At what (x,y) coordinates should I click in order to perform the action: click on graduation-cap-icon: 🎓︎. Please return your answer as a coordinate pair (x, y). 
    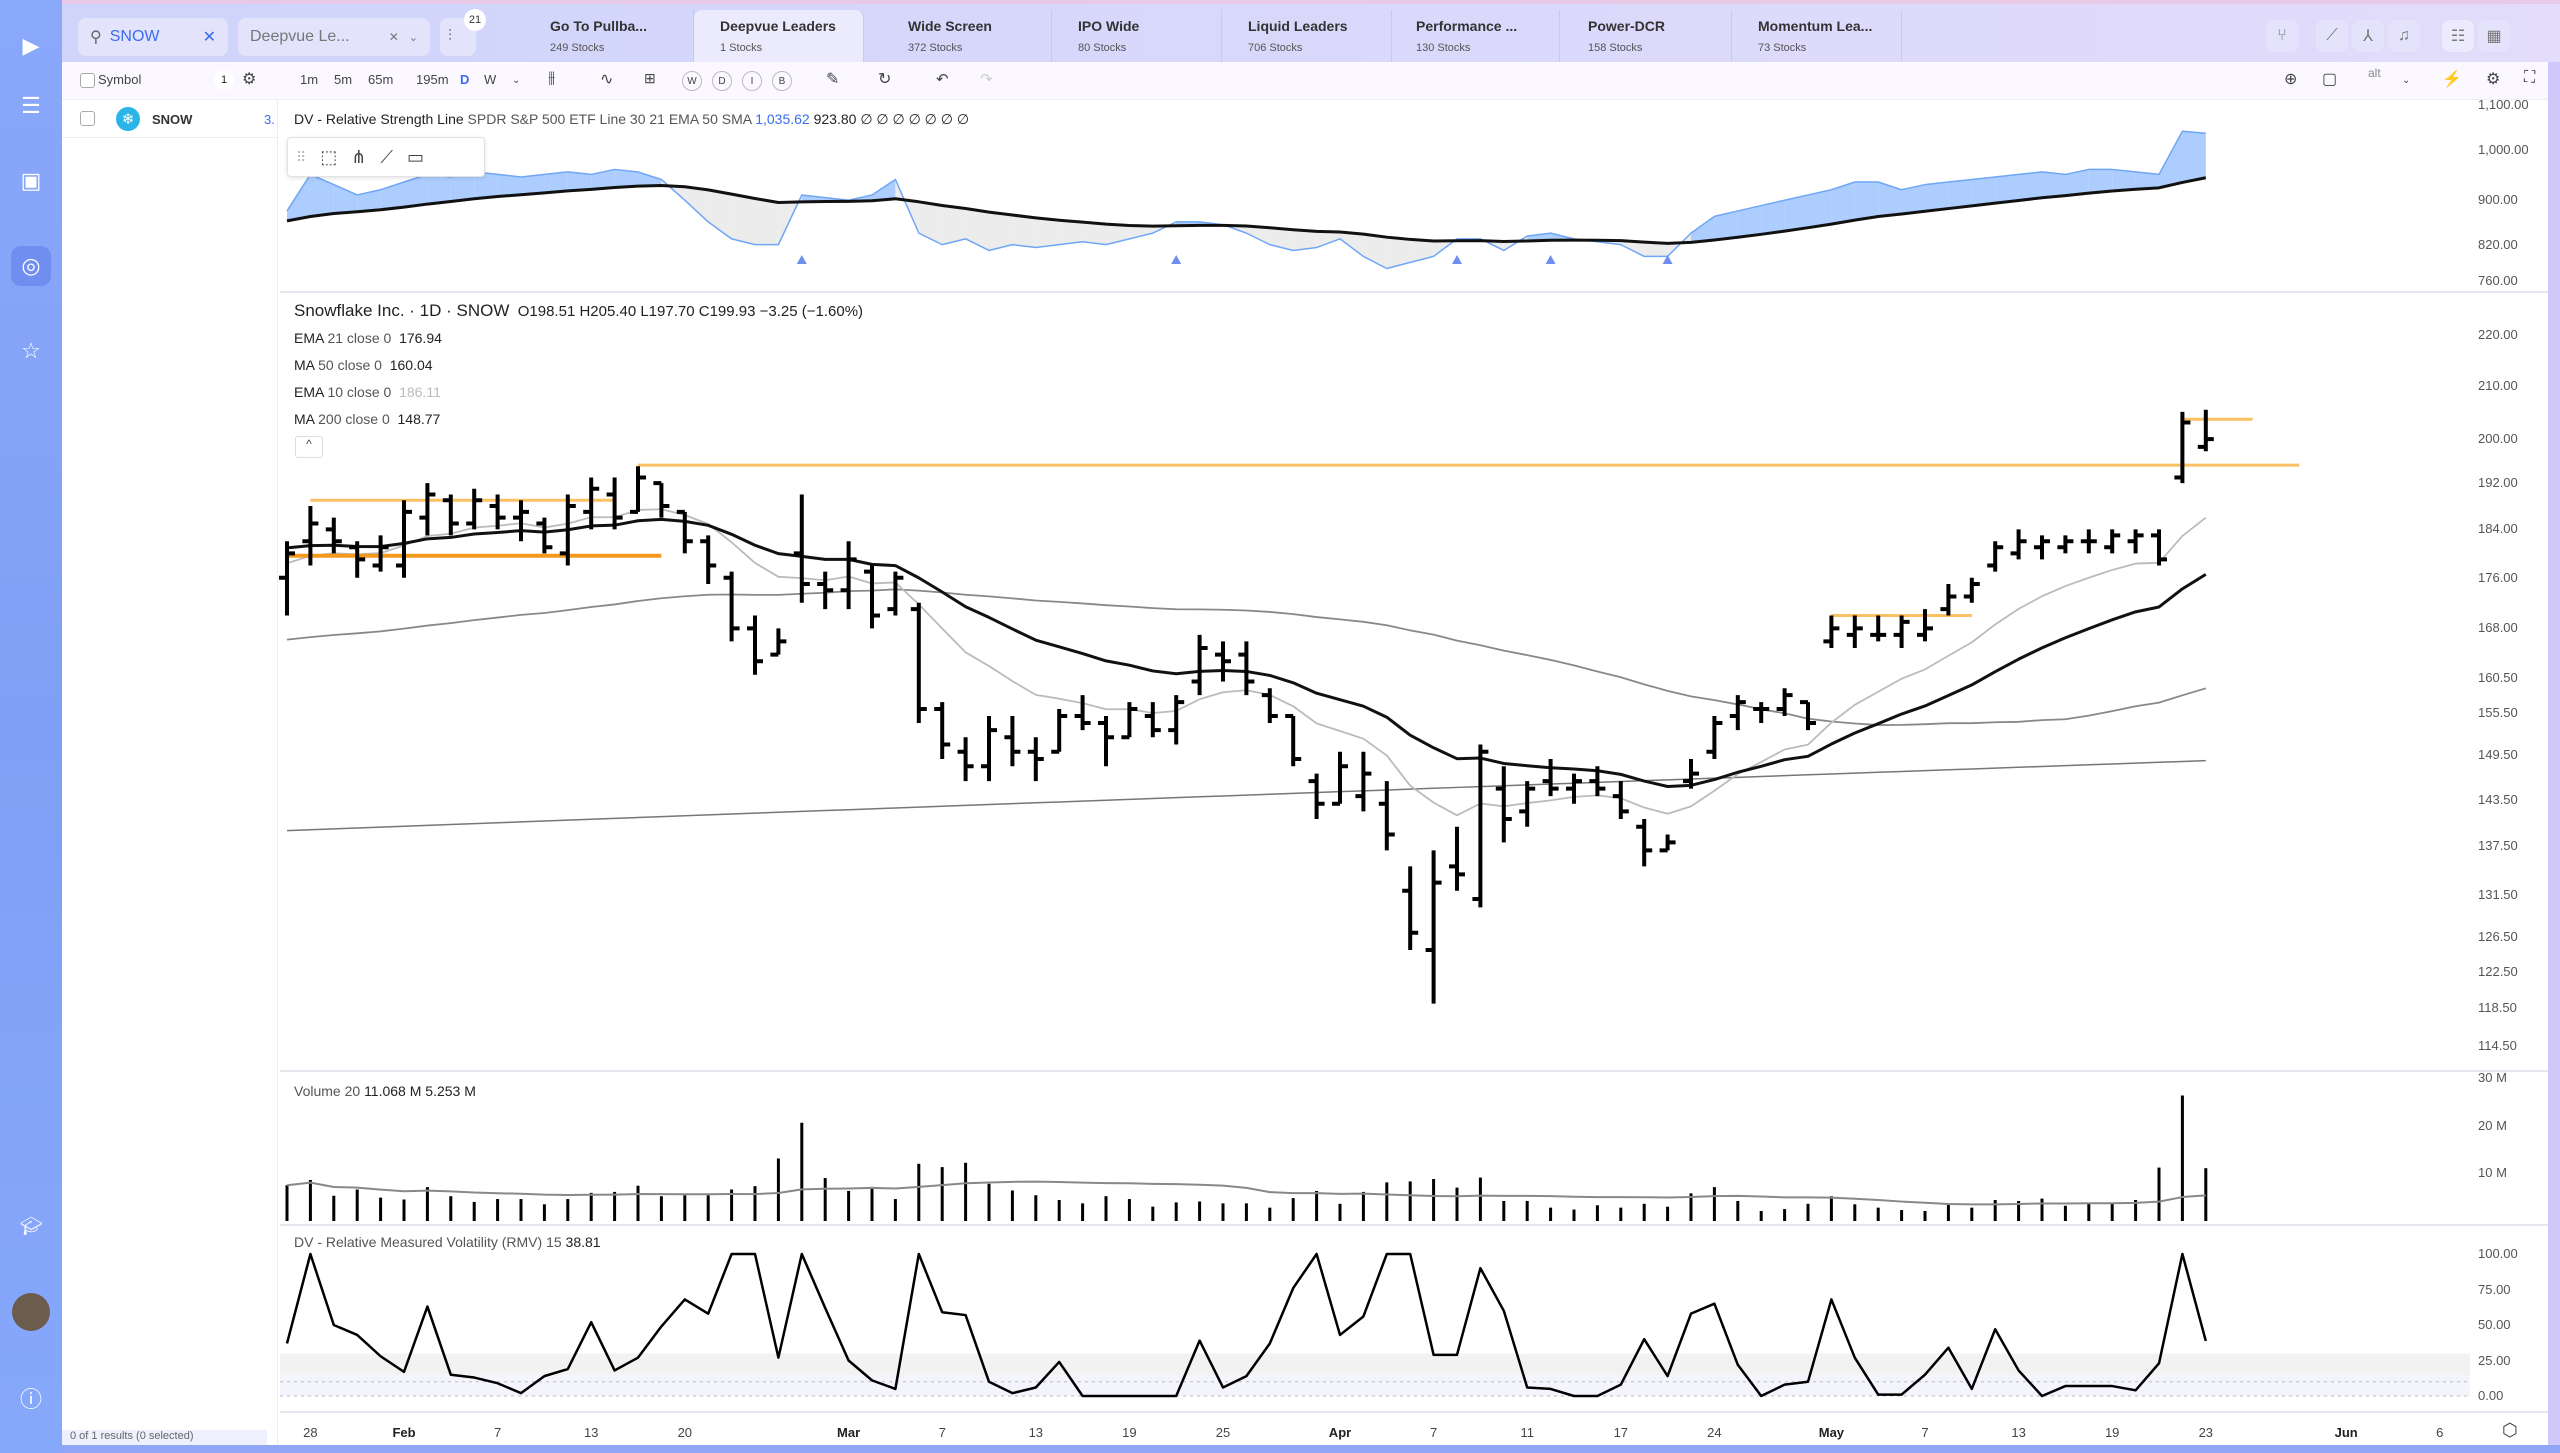
    Looking at the image, I should click on (31, 1225).